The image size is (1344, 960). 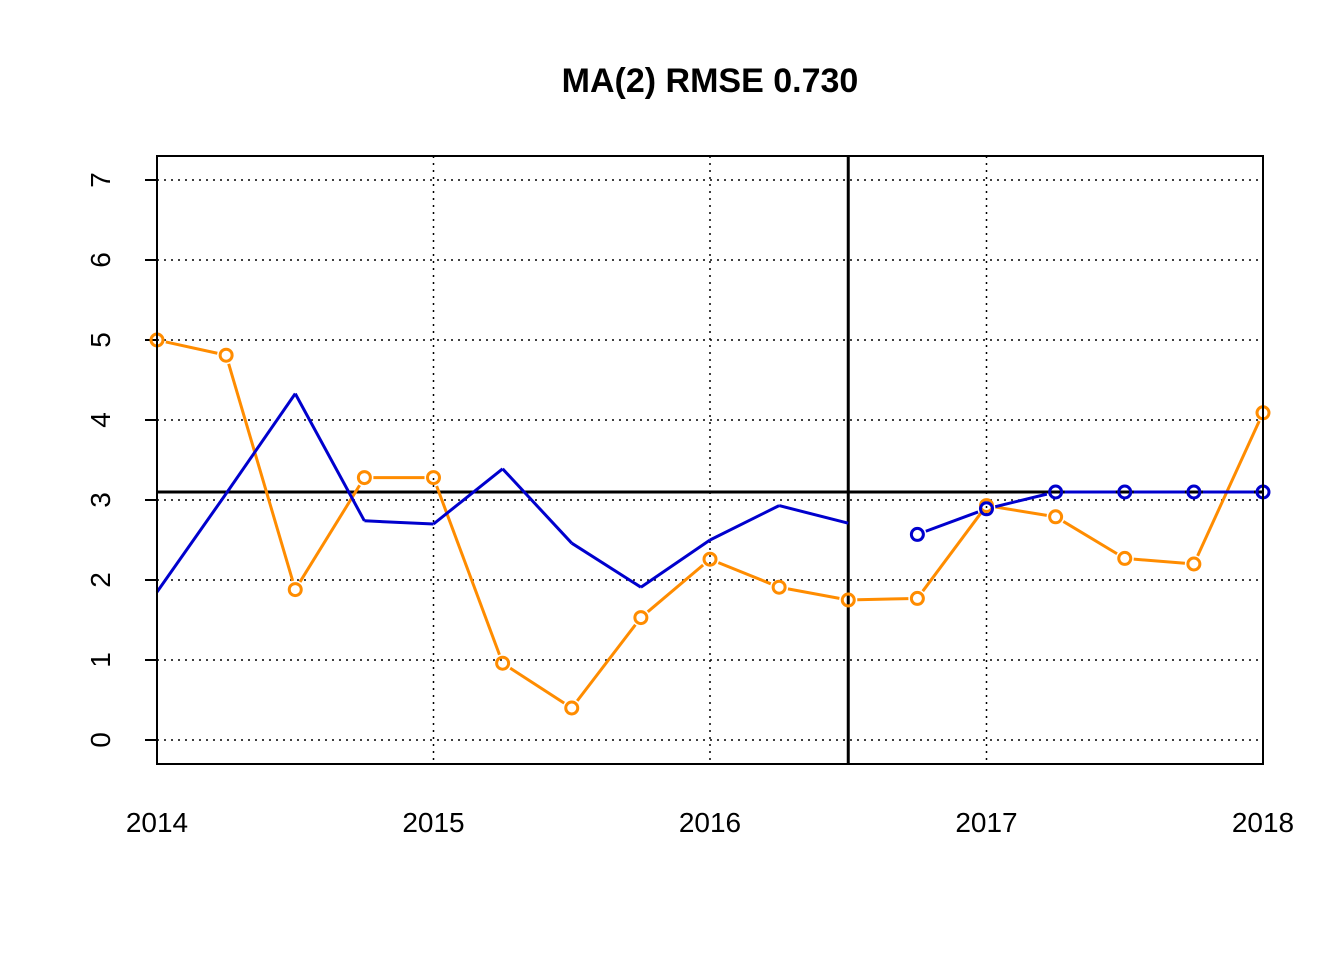 What do you see at coordinates (100, 500) in the screenshot?
I see `y-tick-label: 3` at bounding box center [100, 500].